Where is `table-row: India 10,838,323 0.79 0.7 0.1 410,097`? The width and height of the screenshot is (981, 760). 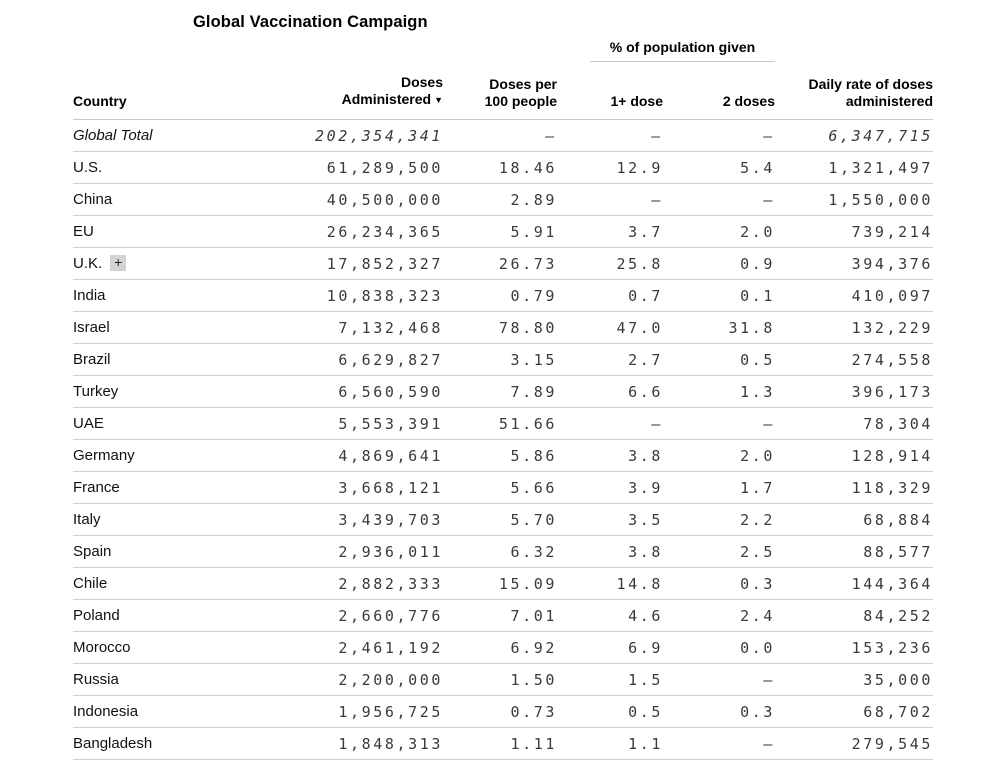
table-row: India 10,838,323 0.79 0.7 0.1 410,097 is located at coordinates (503, 295).